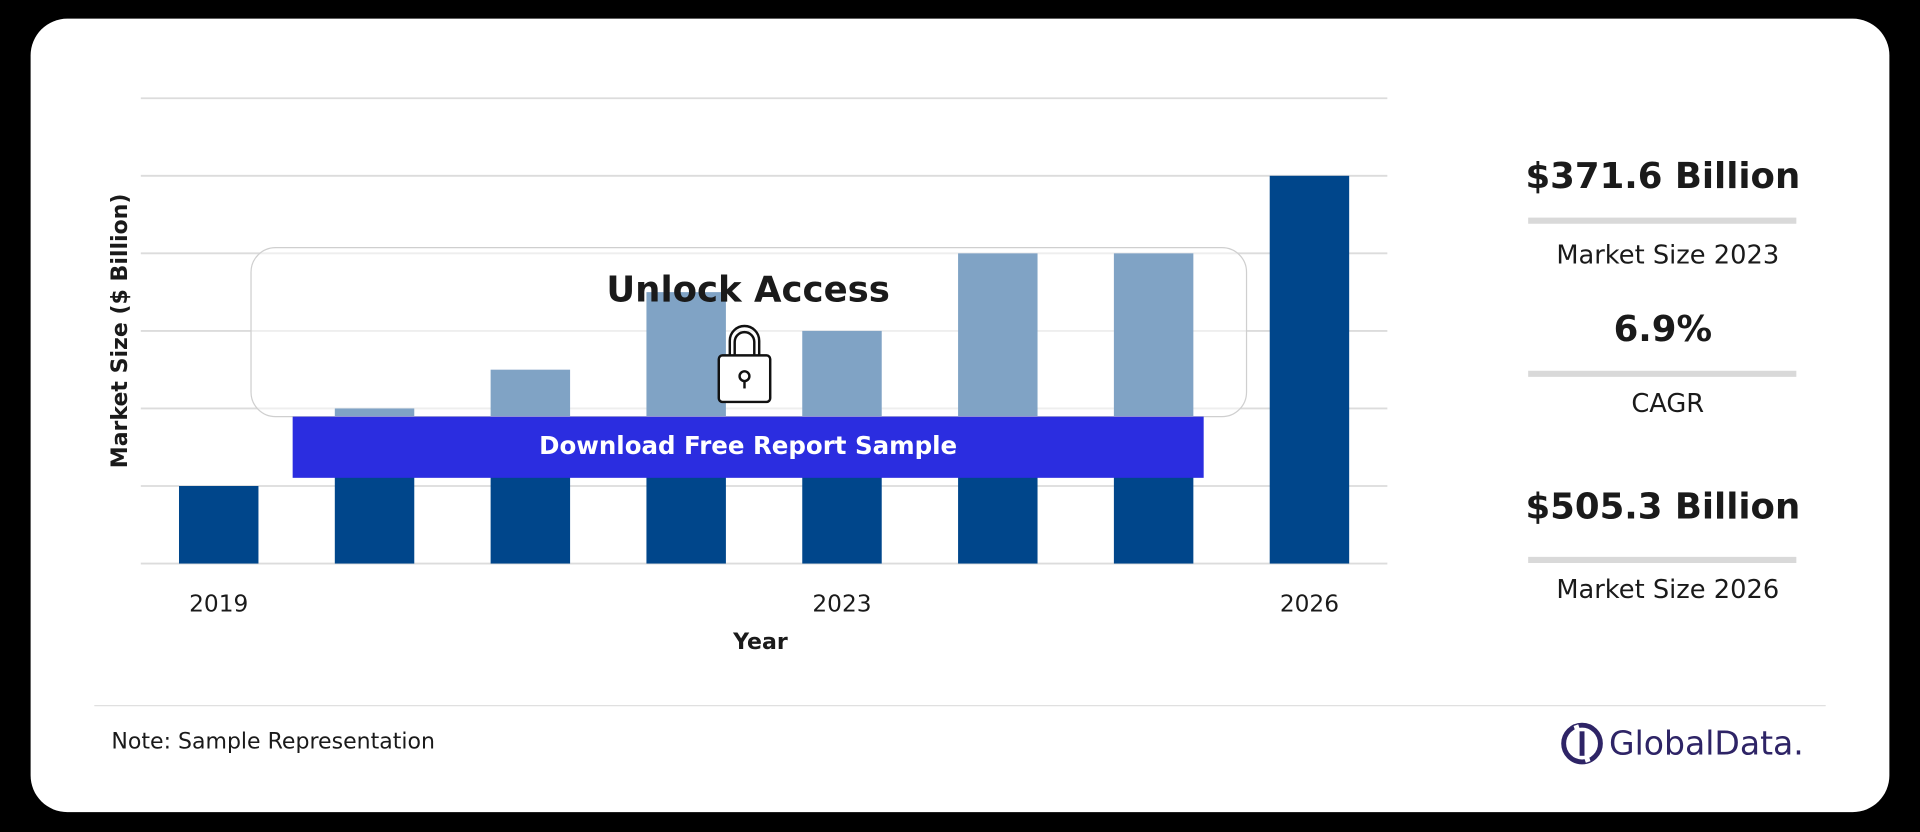 This screenshot has width=1920, height=832. What do you see at coordinates (744, 364) in the screenshot?
I see `lock-icon` at bounding box center [744, 364].